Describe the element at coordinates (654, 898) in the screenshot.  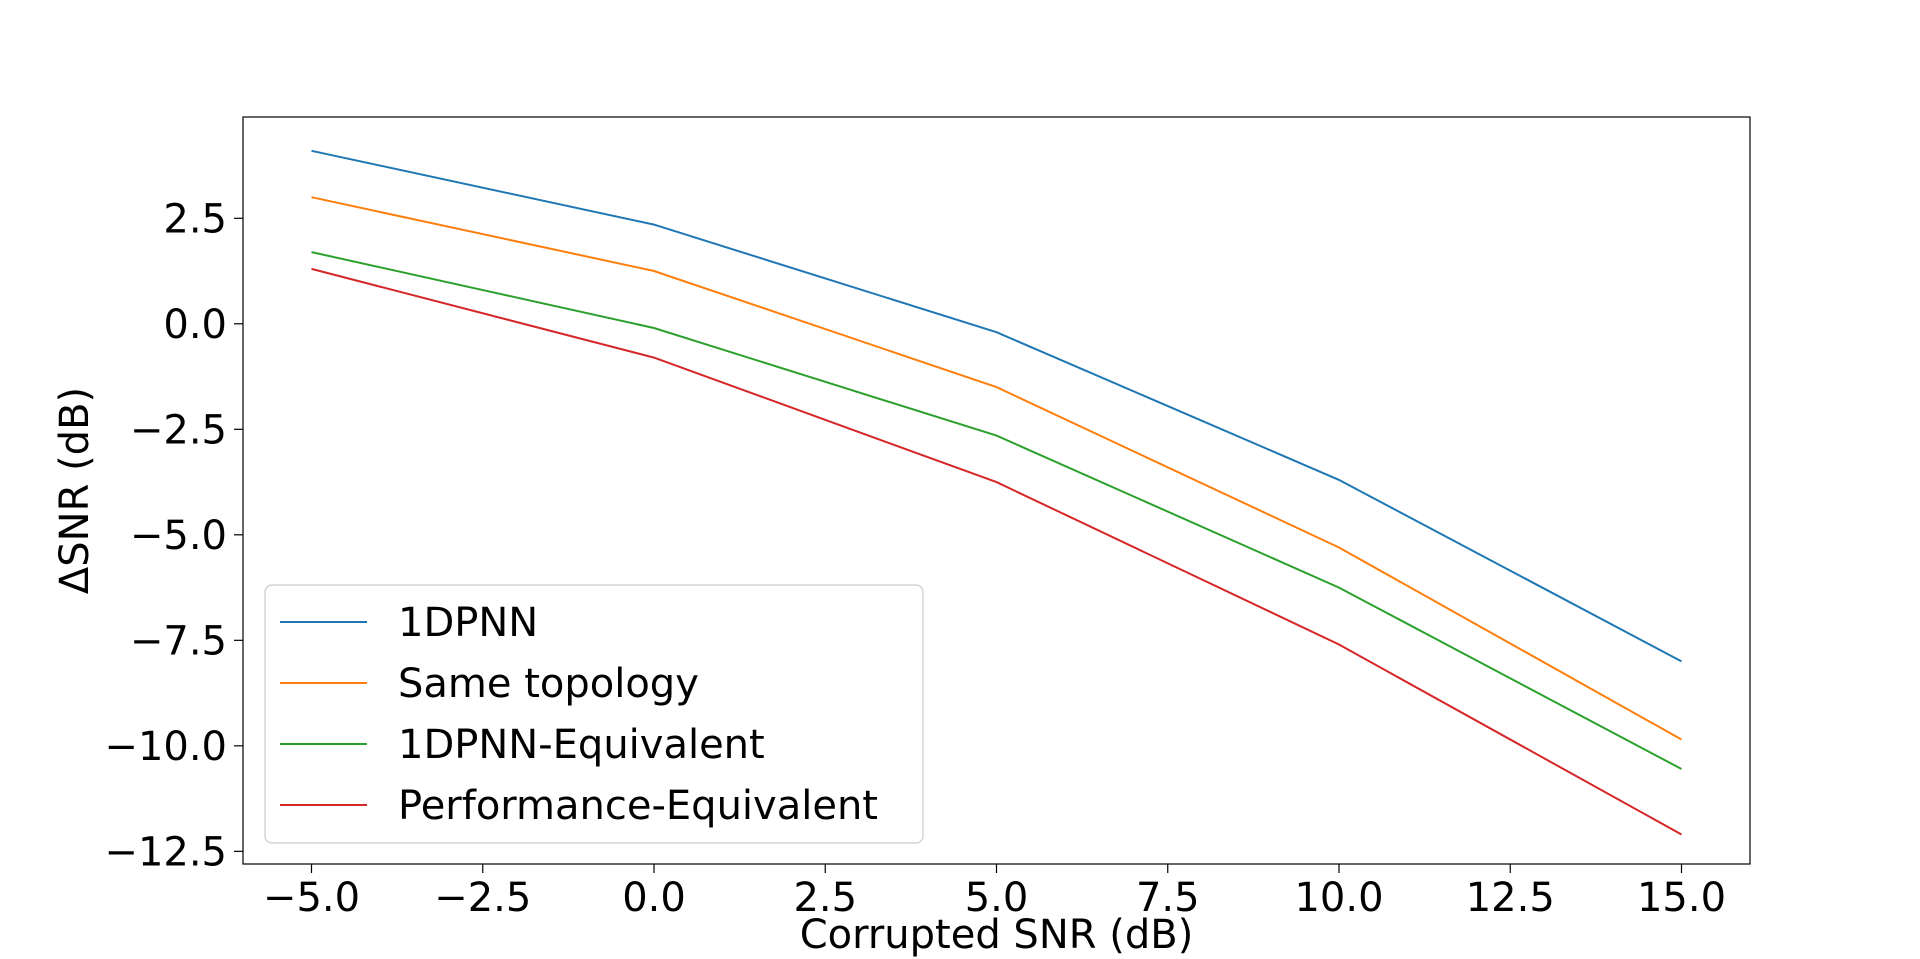
I see `x-tick-label: 0.0` at that location.